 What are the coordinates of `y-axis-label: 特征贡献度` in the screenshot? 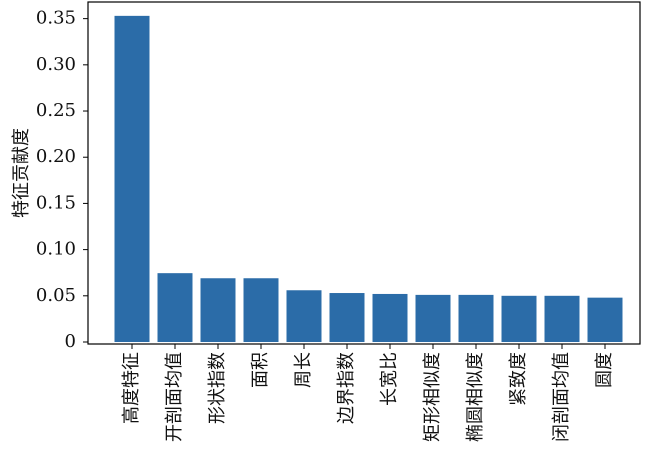 It's located at (21, 173).